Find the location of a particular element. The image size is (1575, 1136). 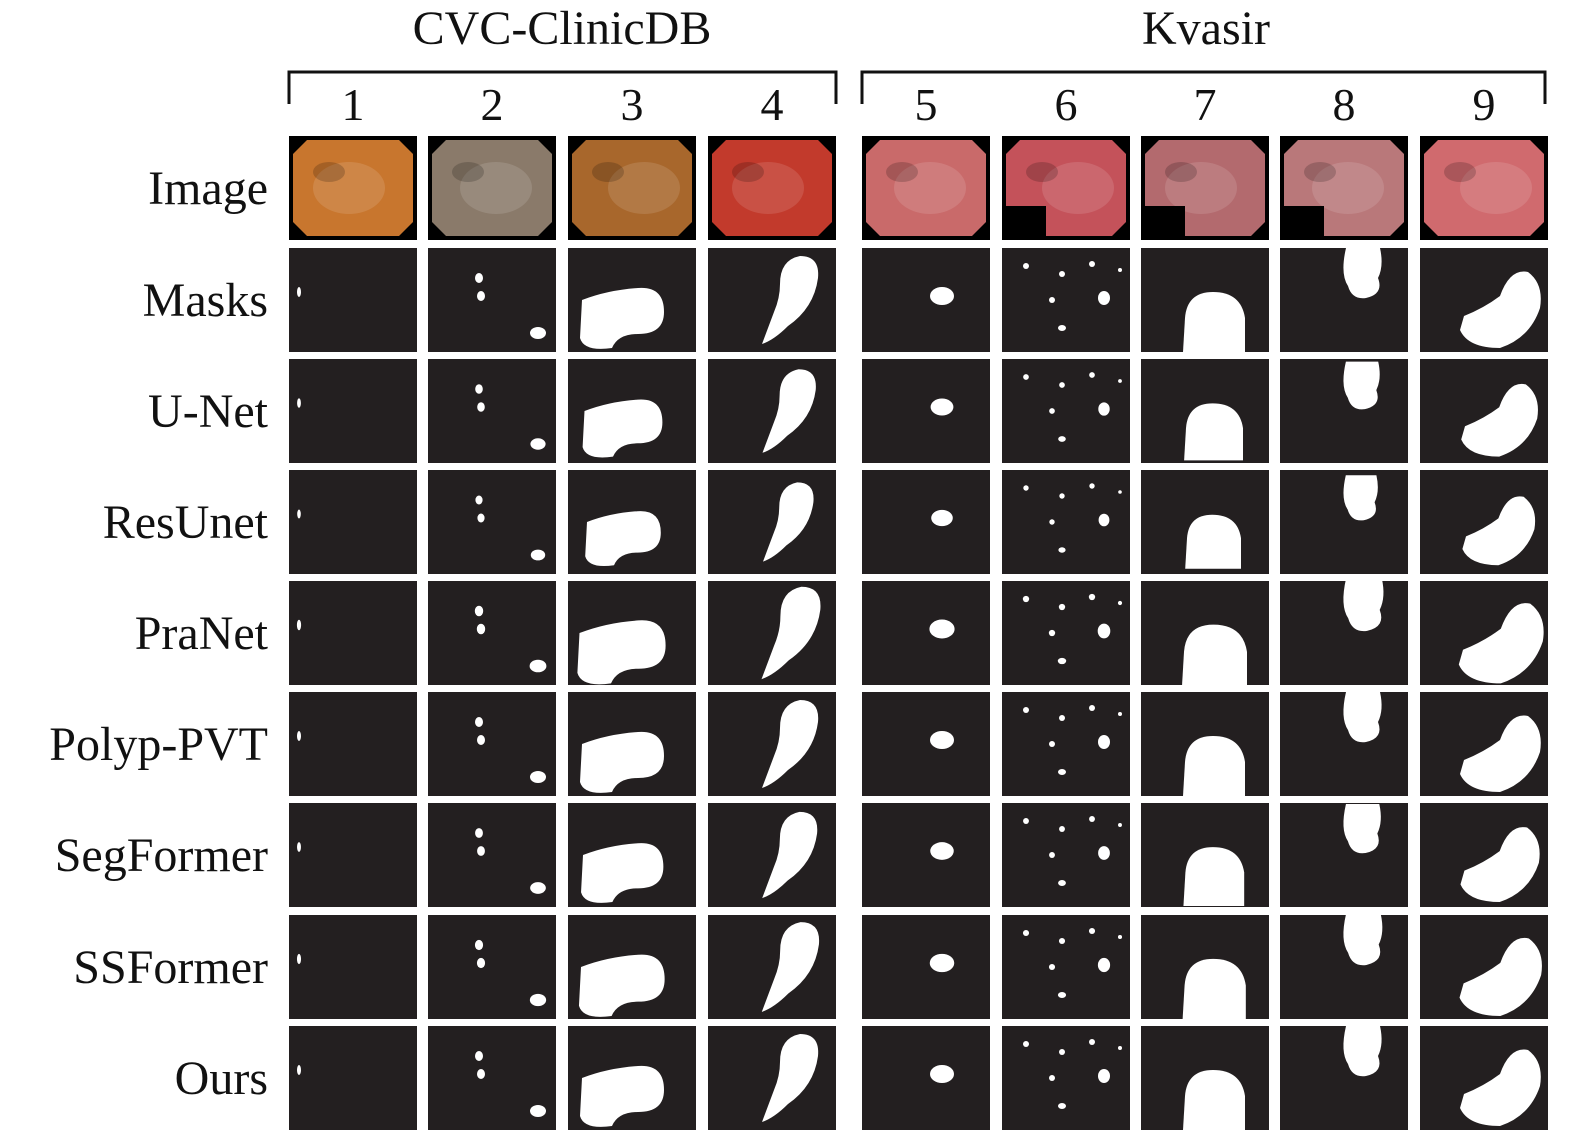

column-number-6: 6 is located at coordinates (1066, 104).